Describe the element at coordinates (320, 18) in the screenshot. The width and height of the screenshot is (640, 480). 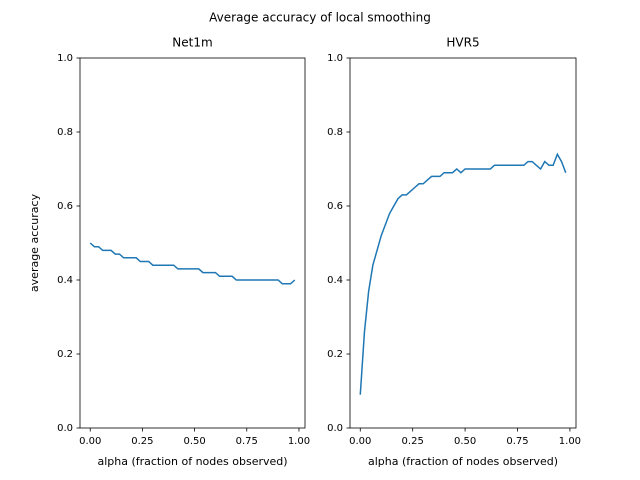
I see `figure-title: Average accuracy of local smoothing` at that location.